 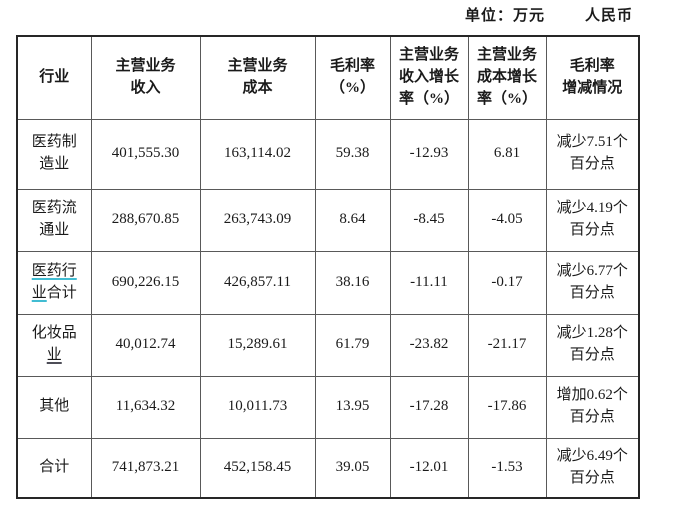 I want to click on unit-row: 单位：万元 人民币, so click(x=549, y=14).